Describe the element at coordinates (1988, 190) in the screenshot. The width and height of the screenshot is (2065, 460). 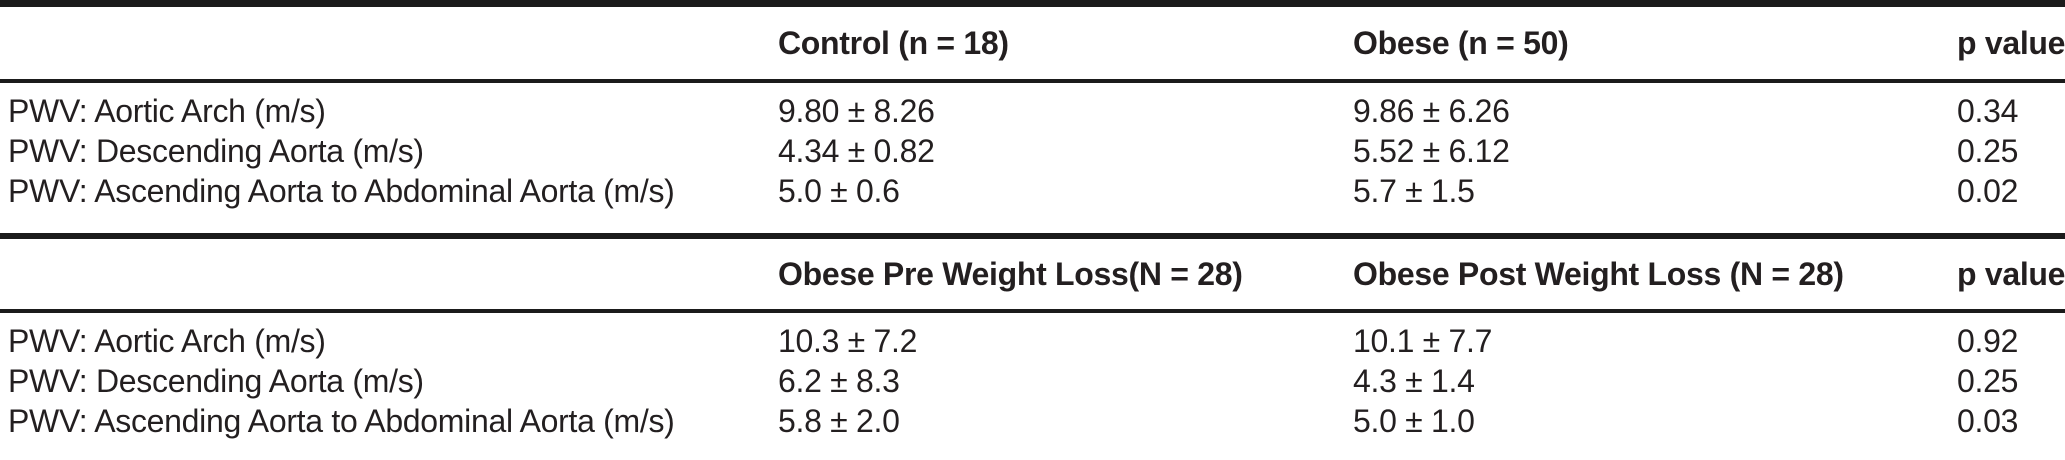
I see `row-pvalue: 0.02` at that location.